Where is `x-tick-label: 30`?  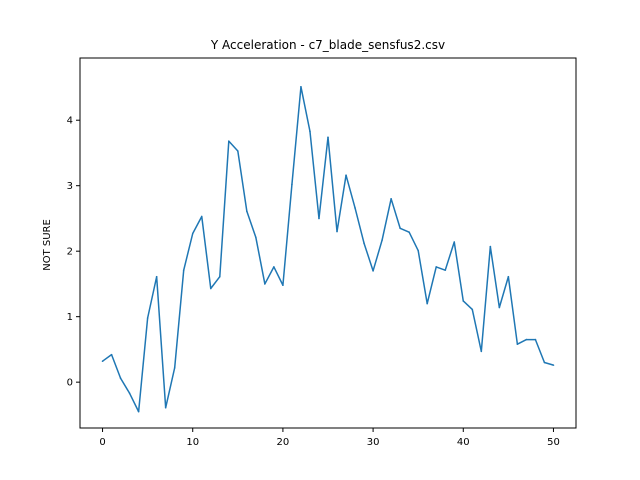
x-tick-label: 30 is located at coordinates (373, 442).